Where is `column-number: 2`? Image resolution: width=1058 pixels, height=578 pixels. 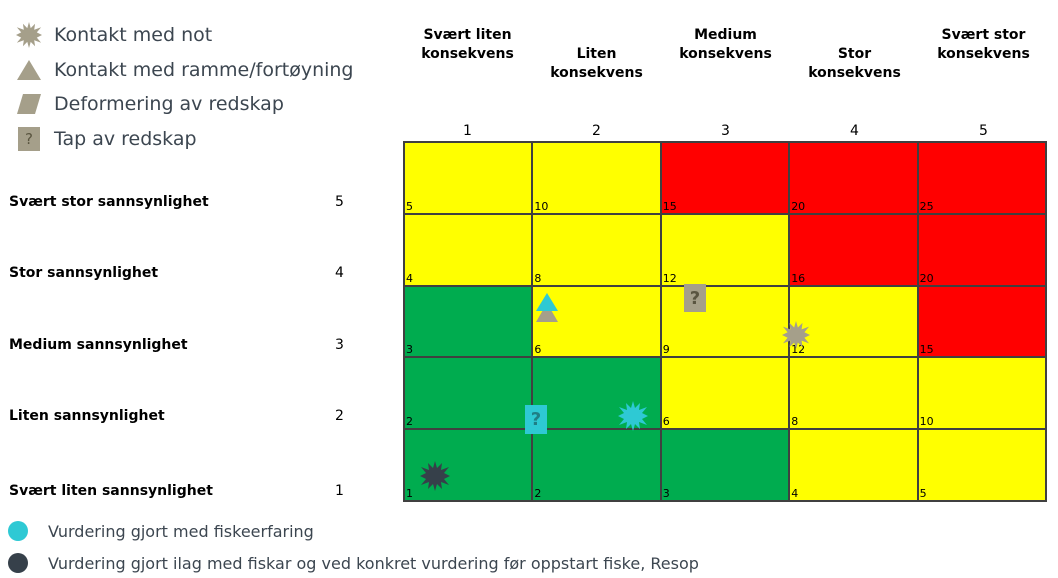 column-number: 2 is located at coordinates (596, 131).